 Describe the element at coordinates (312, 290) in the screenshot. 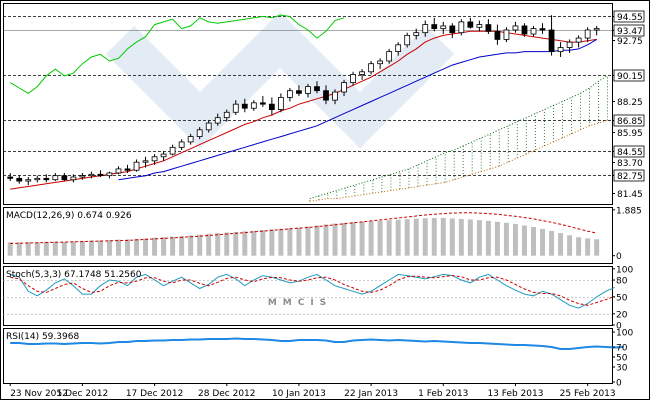

I see `stoch-d-line` at that location.